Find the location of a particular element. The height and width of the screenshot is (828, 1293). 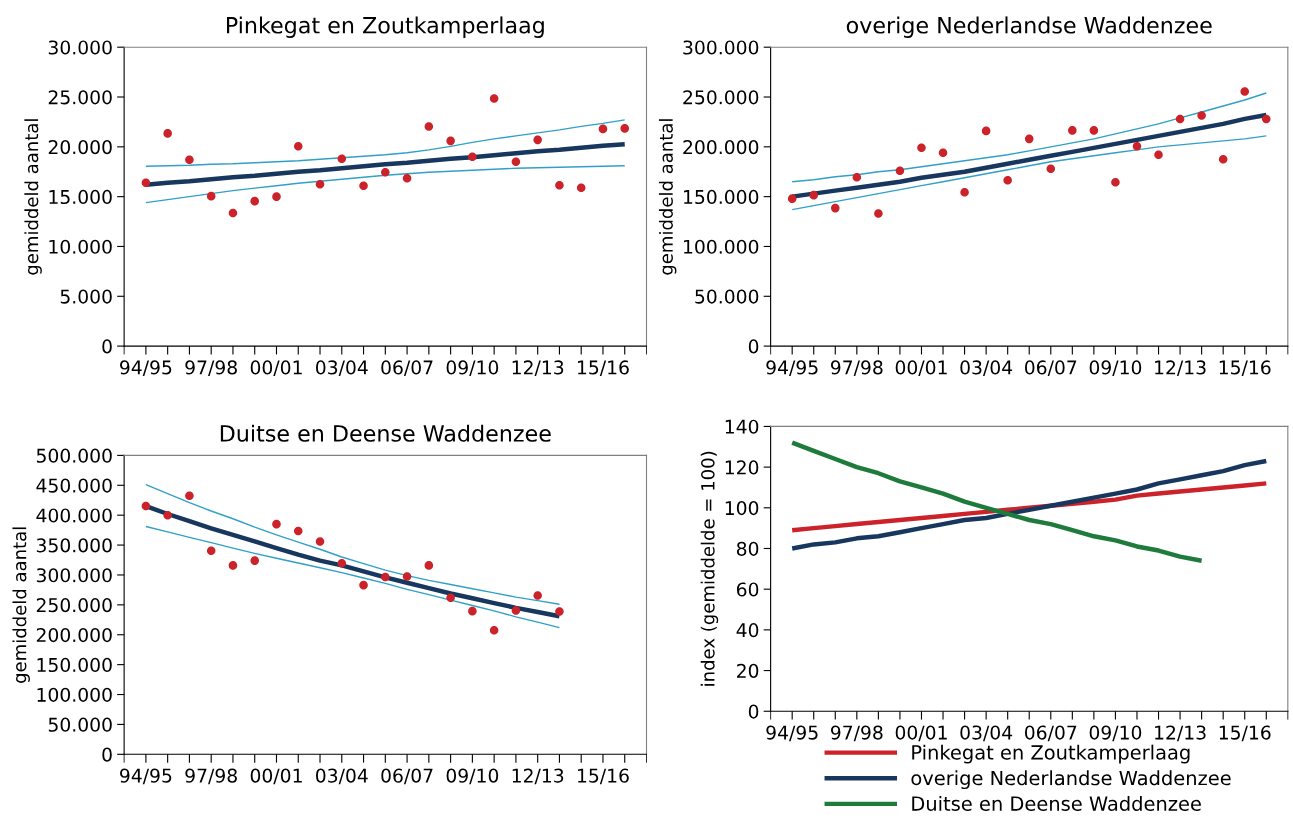

chart-title: Pinkegat en Zoutkamperlaag is located at coordinates (385, 27).